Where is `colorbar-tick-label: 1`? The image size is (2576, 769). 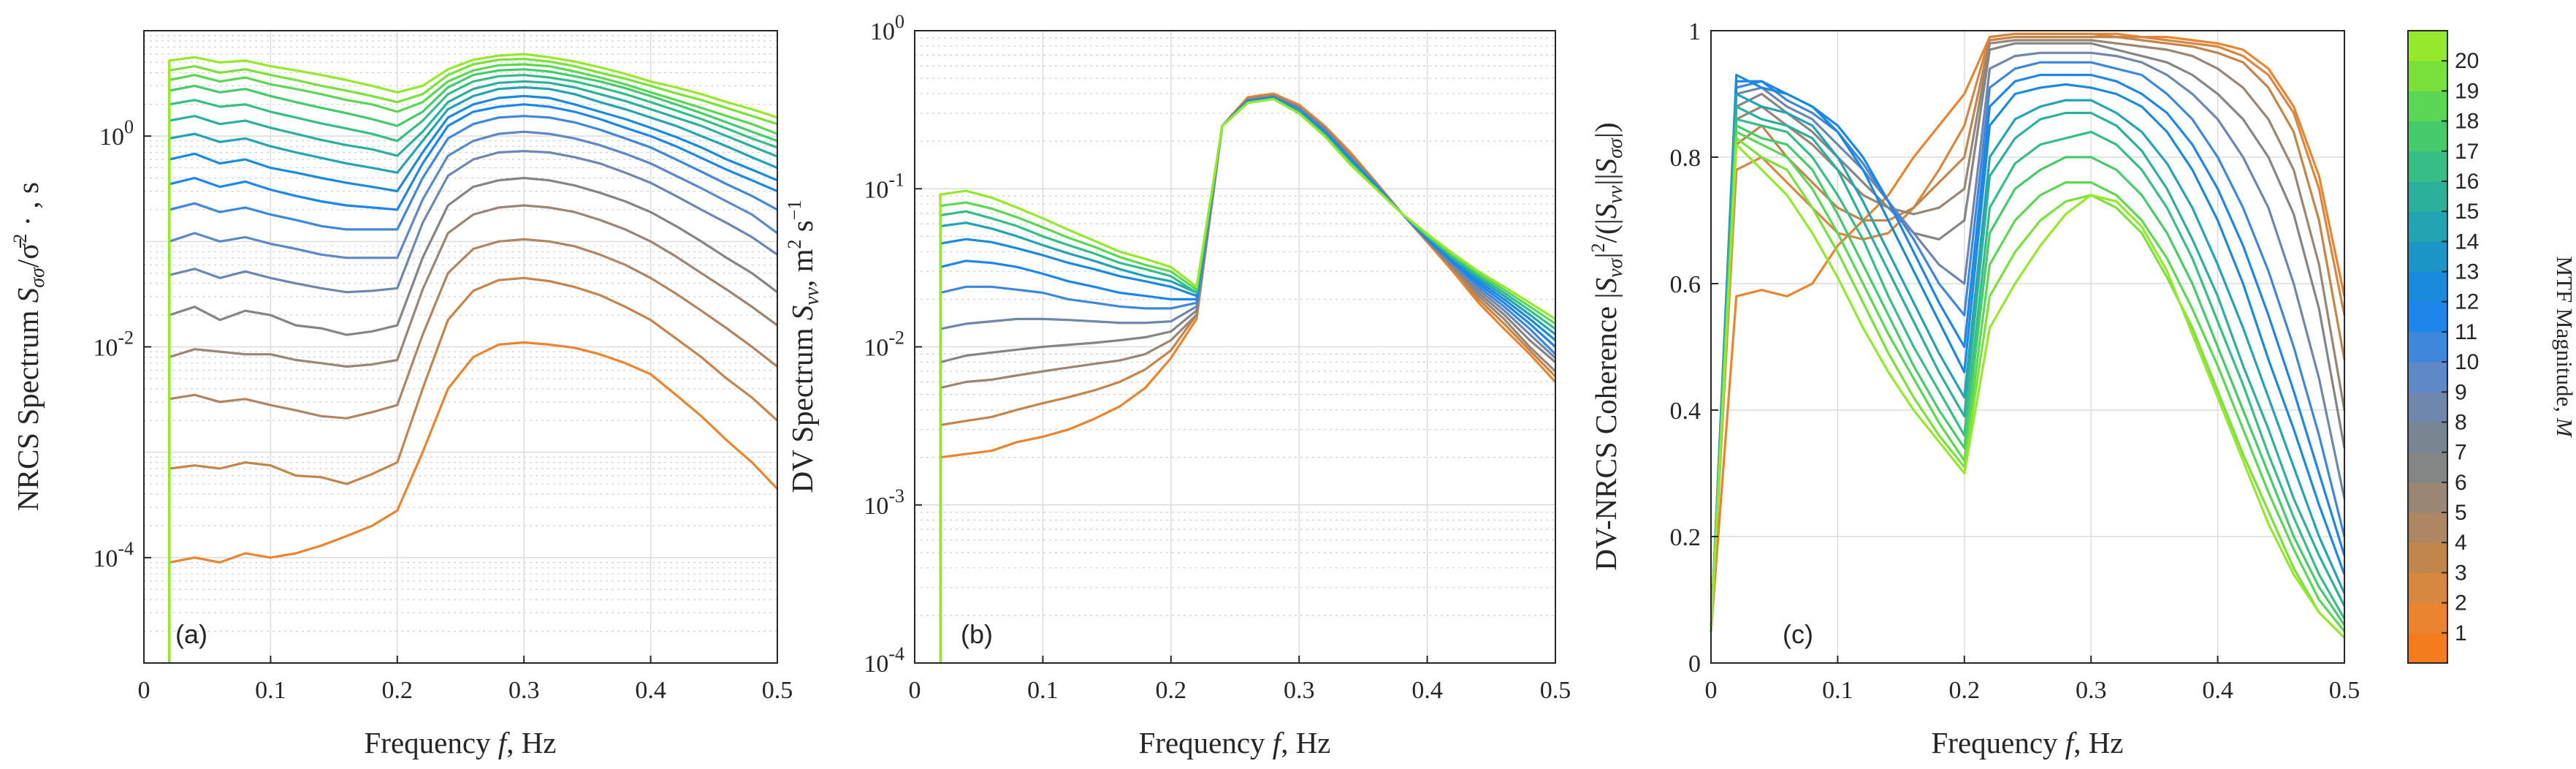 colorbar-tick-label: 1 is located at coordinates (2461, 633).